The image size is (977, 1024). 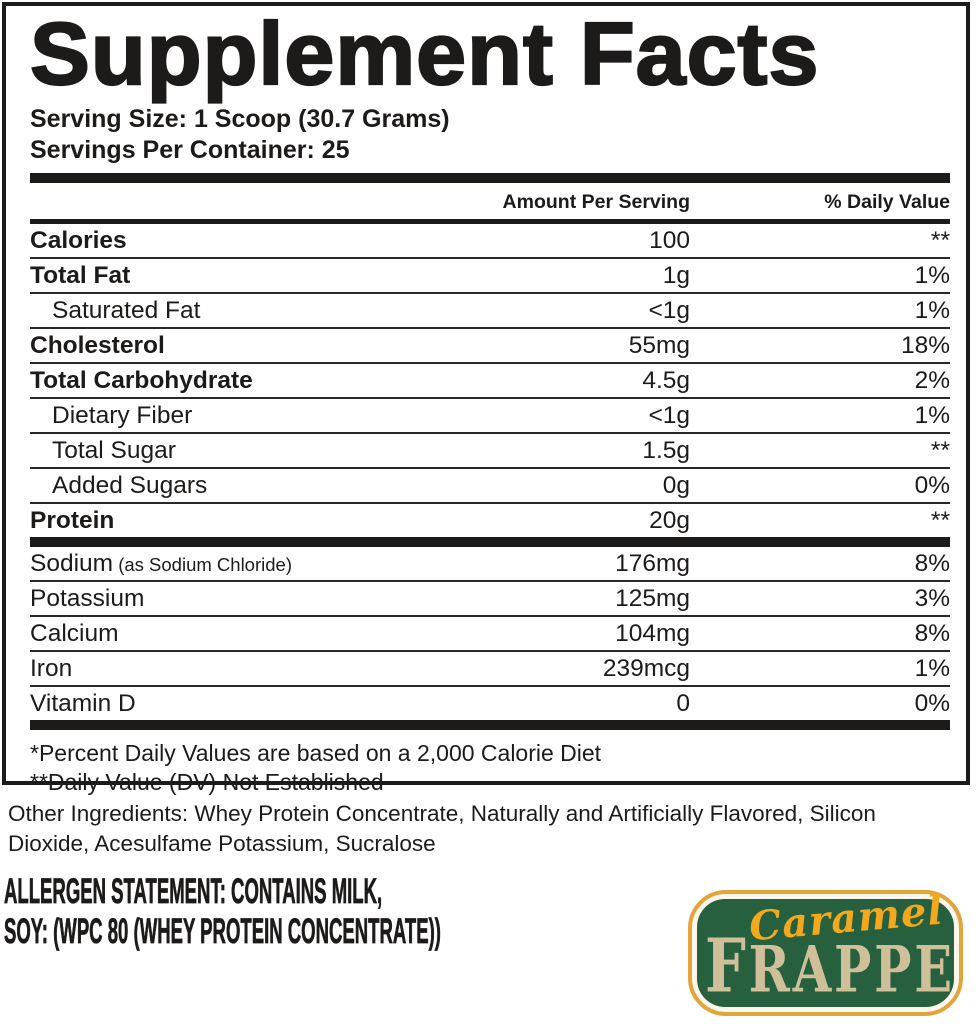 I want to click on nutrient-amount: 20g, so click(x=669, y=520).